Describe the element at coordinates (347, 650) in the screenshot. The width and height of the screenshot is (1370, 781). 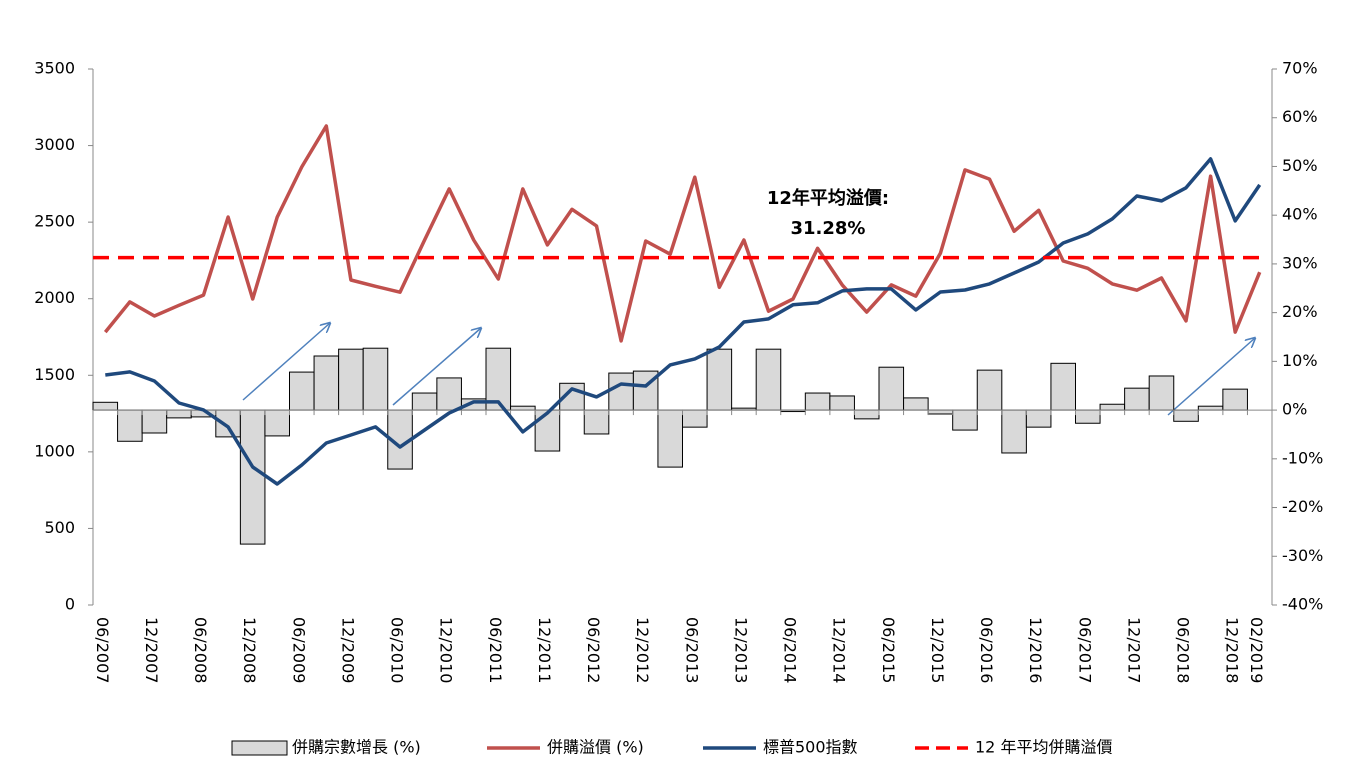
I see `x-tick-label: 12/2009` at that location.